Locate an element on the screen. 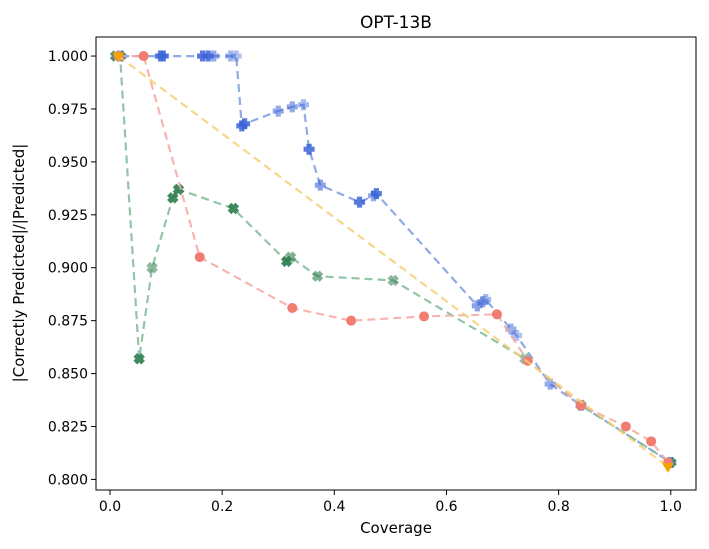 The height and width of the screenshot is (549, 709). y-tick-label: 0.950 is located at coordinates (68, 163).